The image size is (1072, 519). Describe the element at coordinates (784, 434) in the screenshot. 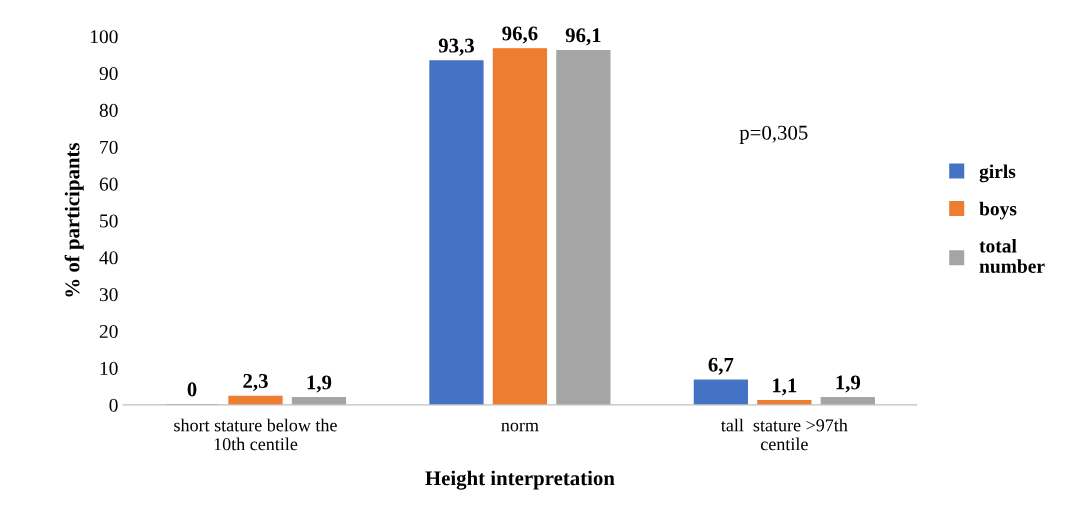

I see `x-tick-label: tall stature >97th centile` at that location.